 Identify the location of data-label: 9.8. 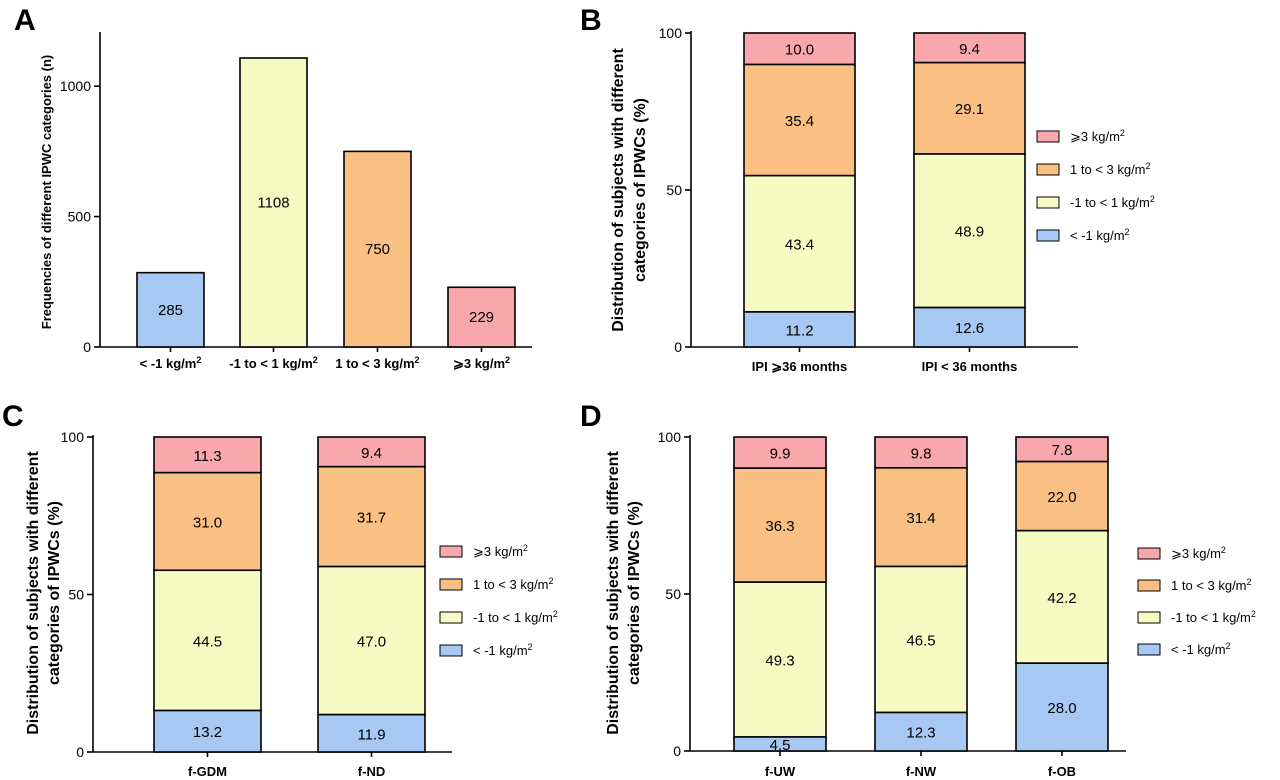
(921, 453).